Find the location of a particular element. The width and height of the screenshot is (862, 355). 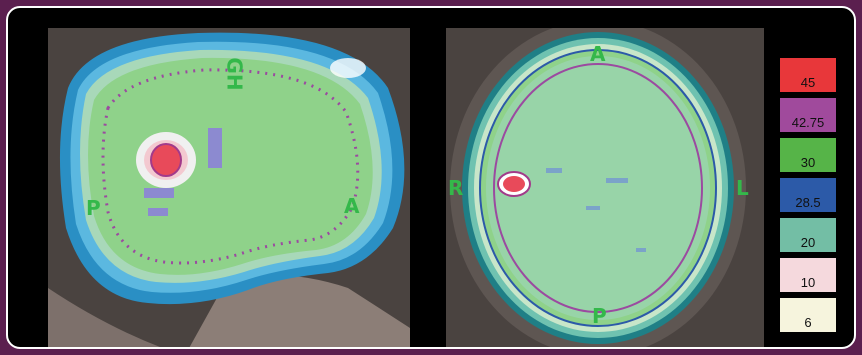

legend-item-10: 10 is located at coordinates (808, 275).